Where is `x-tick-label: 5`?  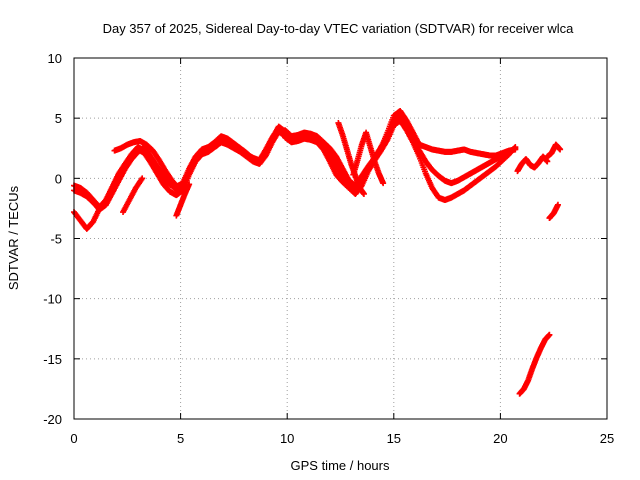
x-tick-label: 5 is located at coordinates (180, 438).